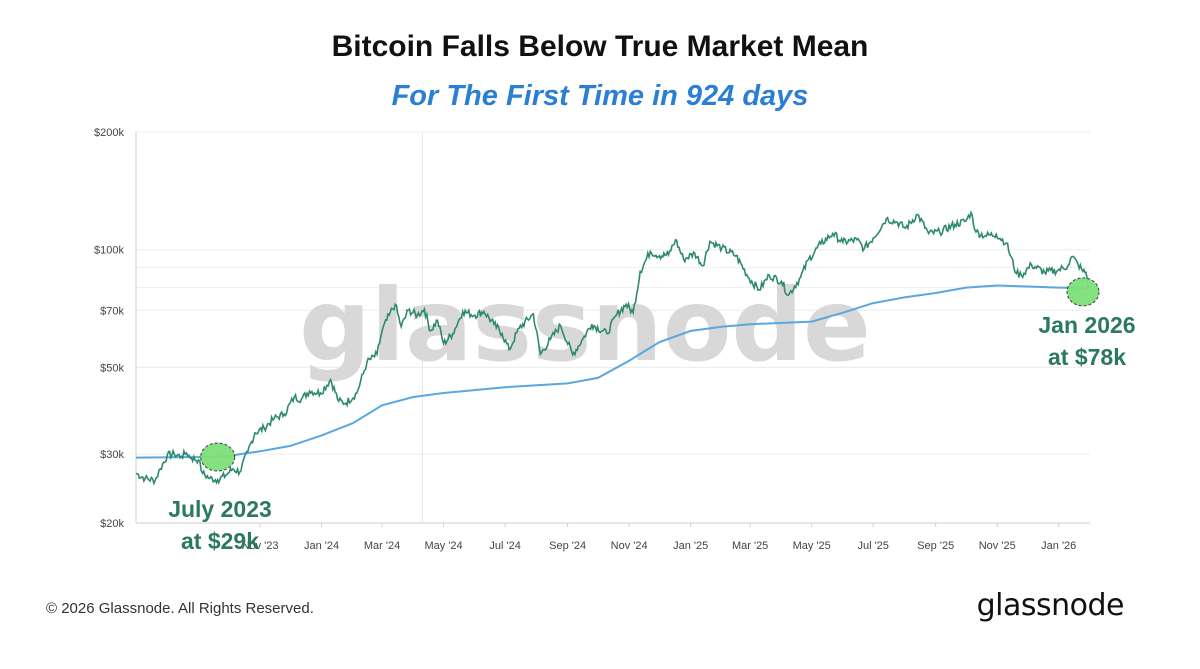 The width and height of the screenshot is (1200, 669). Describe the element at coordinates (750, 546) in the screenshot. I see `x-tick-label: Mar '25` at that location.